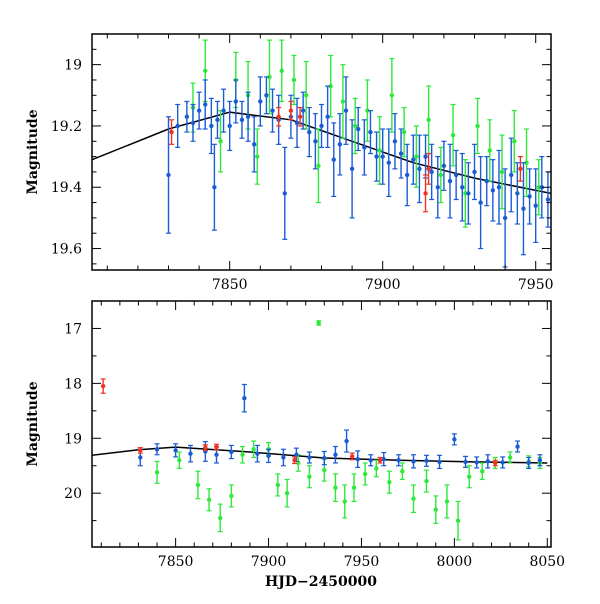 This screenshot has height=604, width=600. Describe the element at coordinates (73, 439) in the screenshot. I see `bot-y-tick-label: 19` at that location.